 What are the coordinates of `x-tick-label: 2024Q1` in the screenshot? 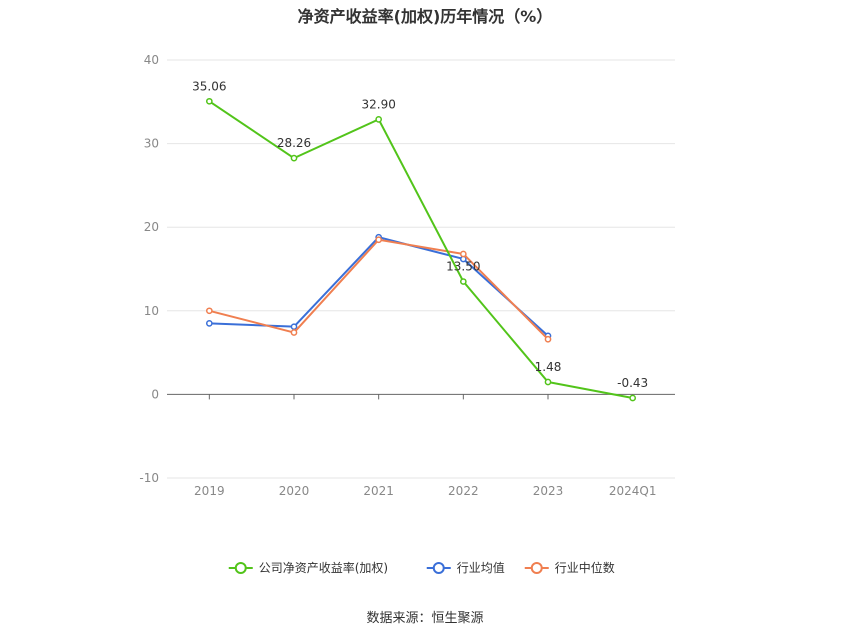 It's located at (633, 491).